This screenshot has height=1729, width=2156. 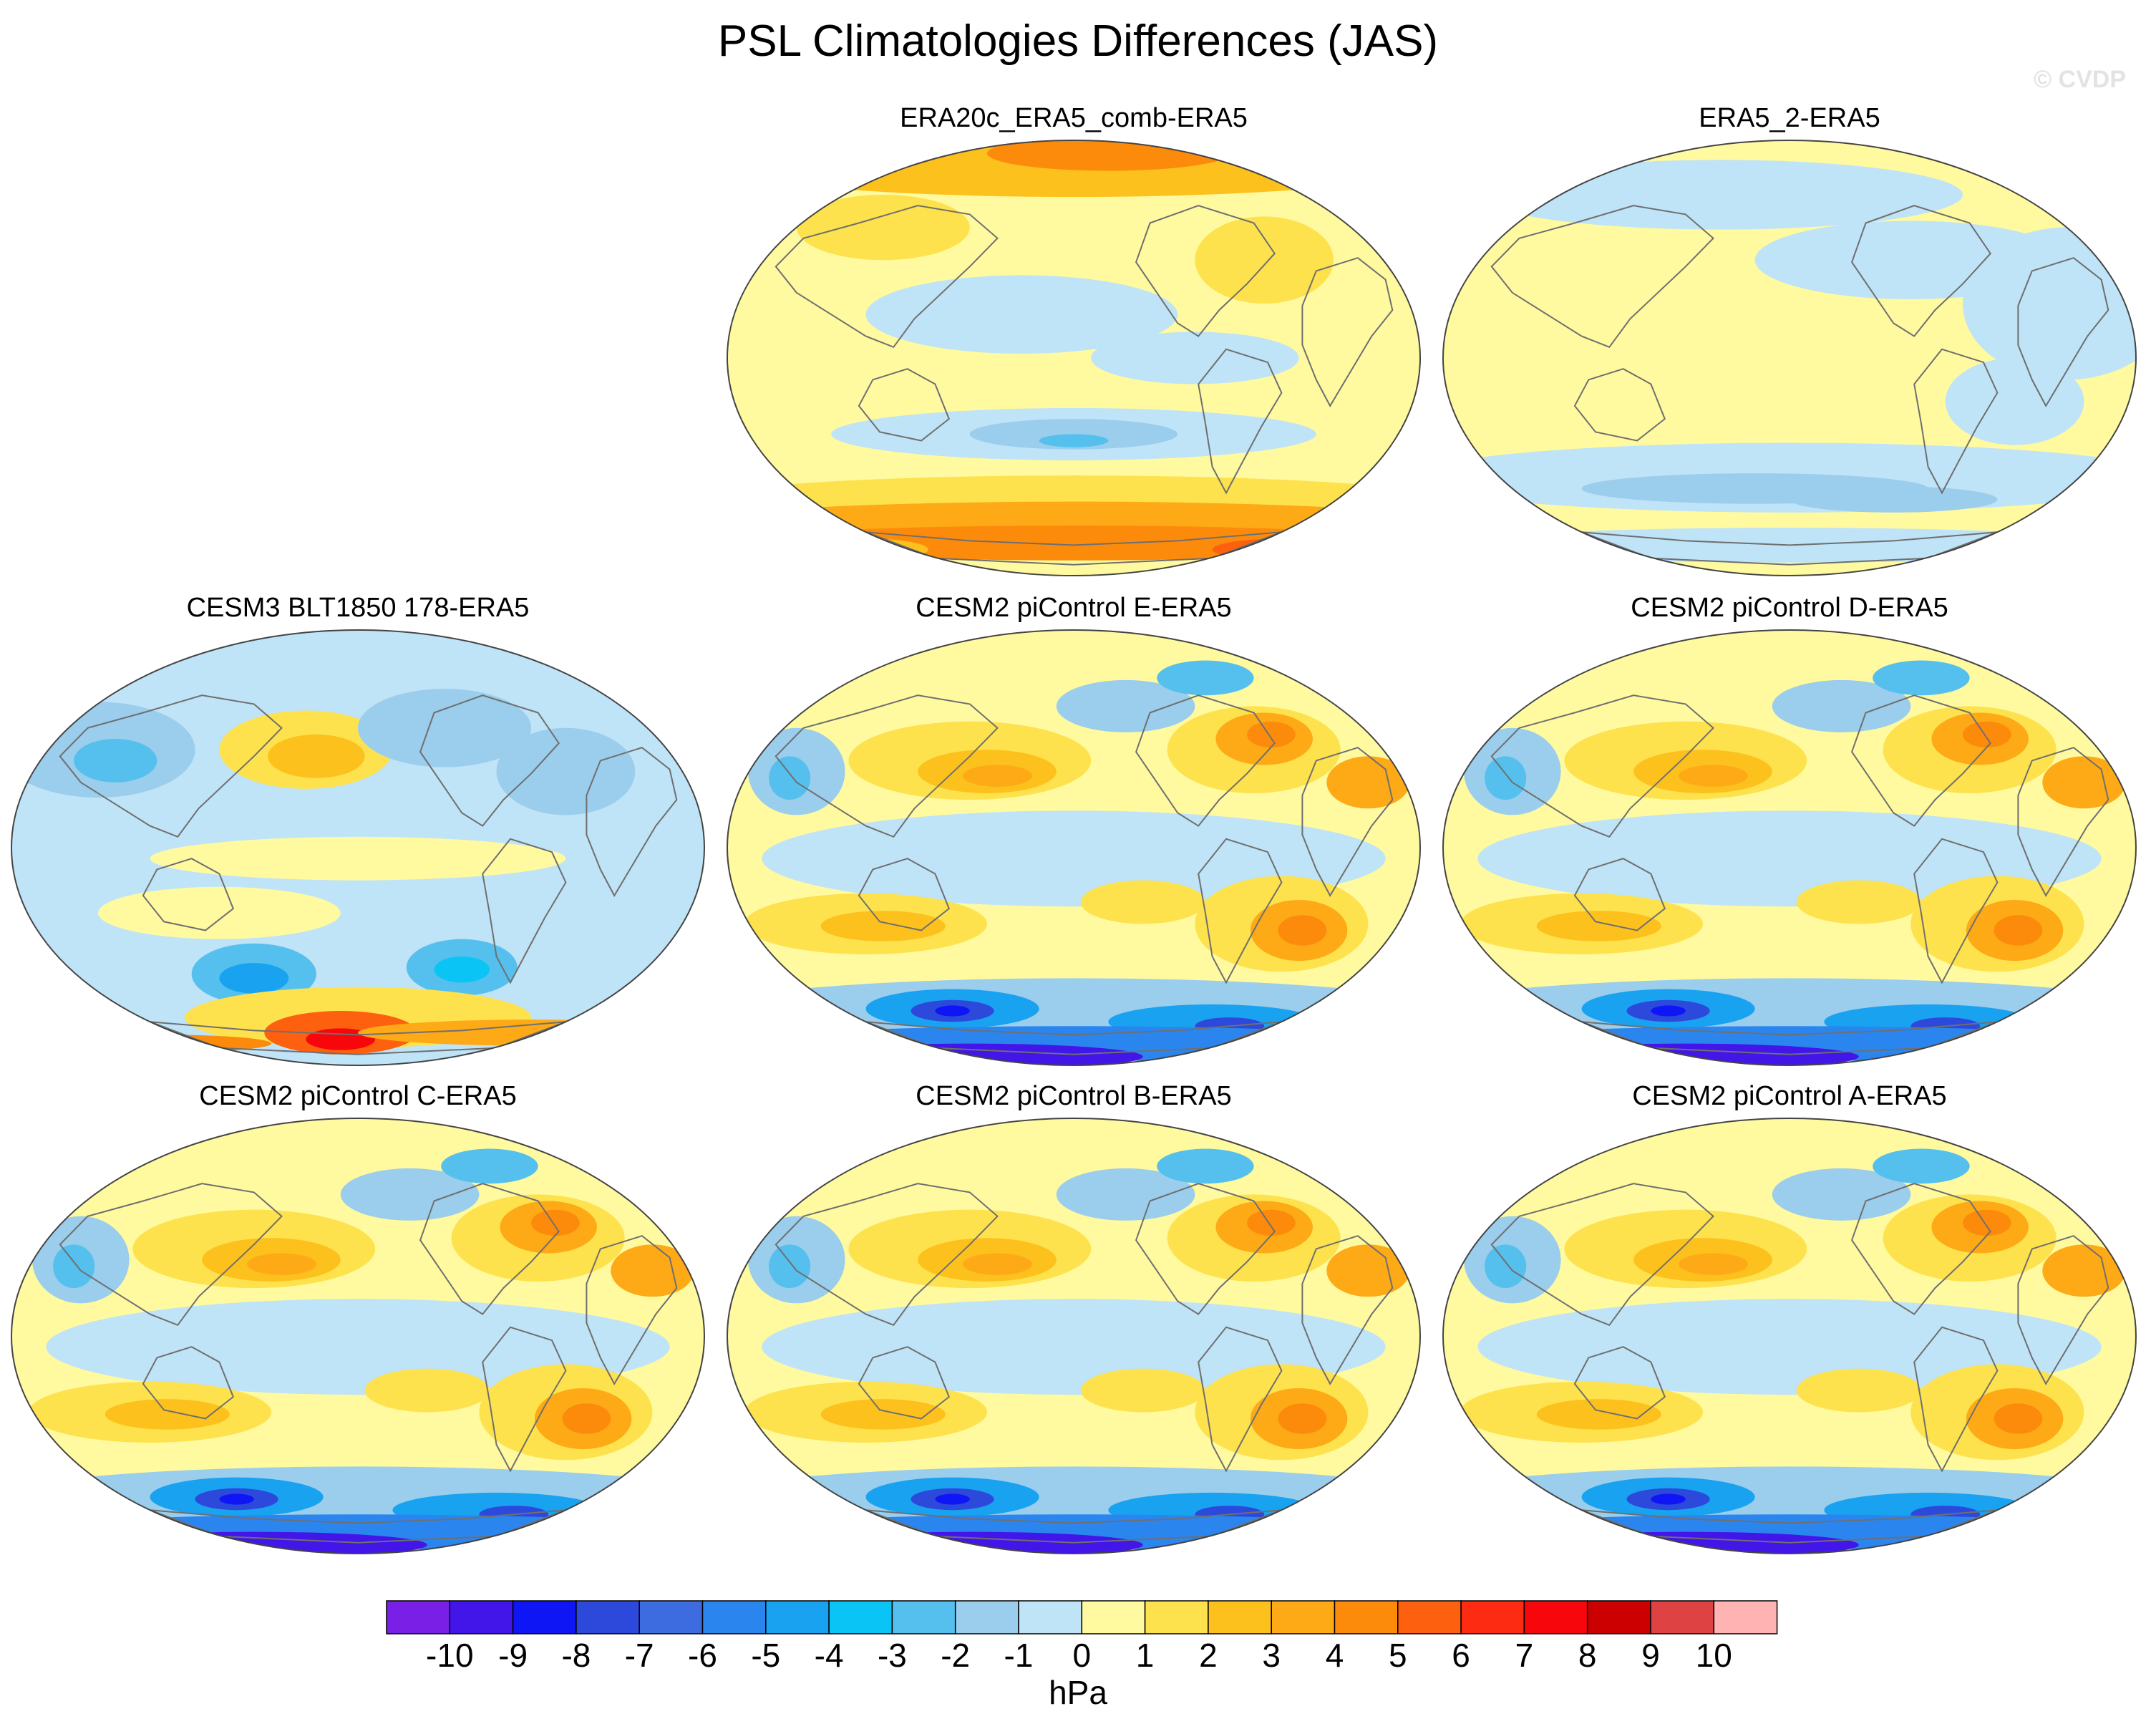 What do you see at coordinates (1789, 1096) in the screenshot?
I see `panel-title: CESM2 piControl A-ERA5` at bounding box center [1789, 1096].